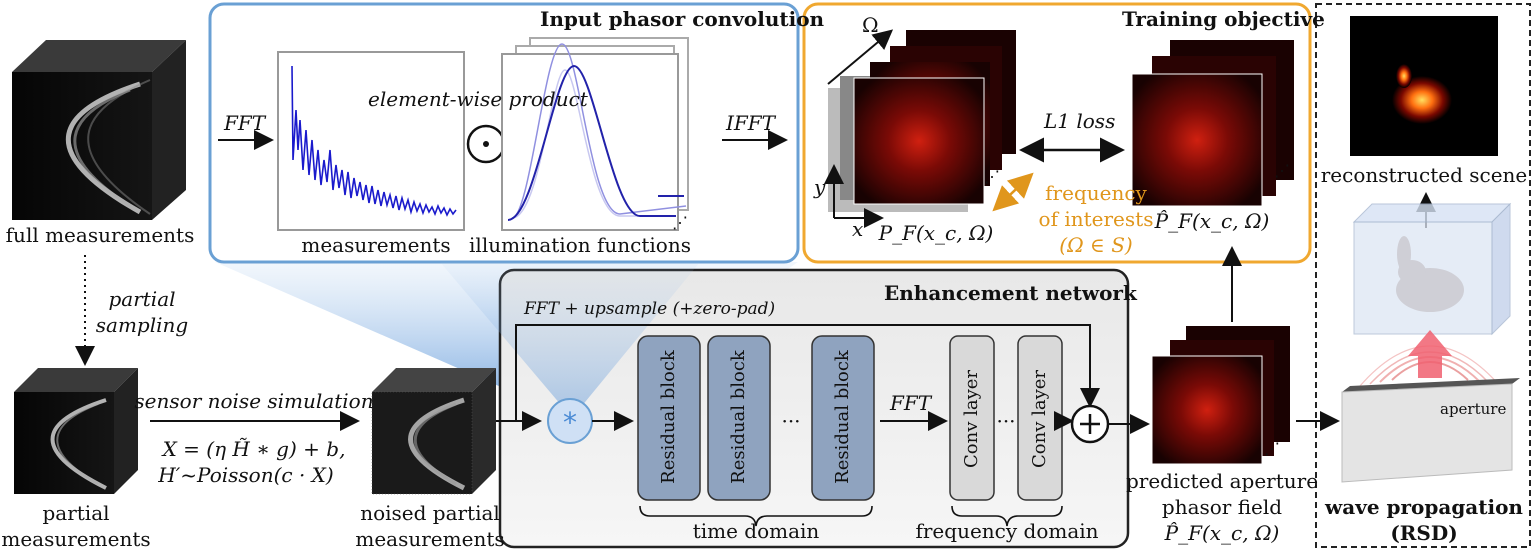  What do you see at coordinates (1473, 409) in the screenshot?
I see `aperture-label: aperture` at bounding box center [1473, 409].